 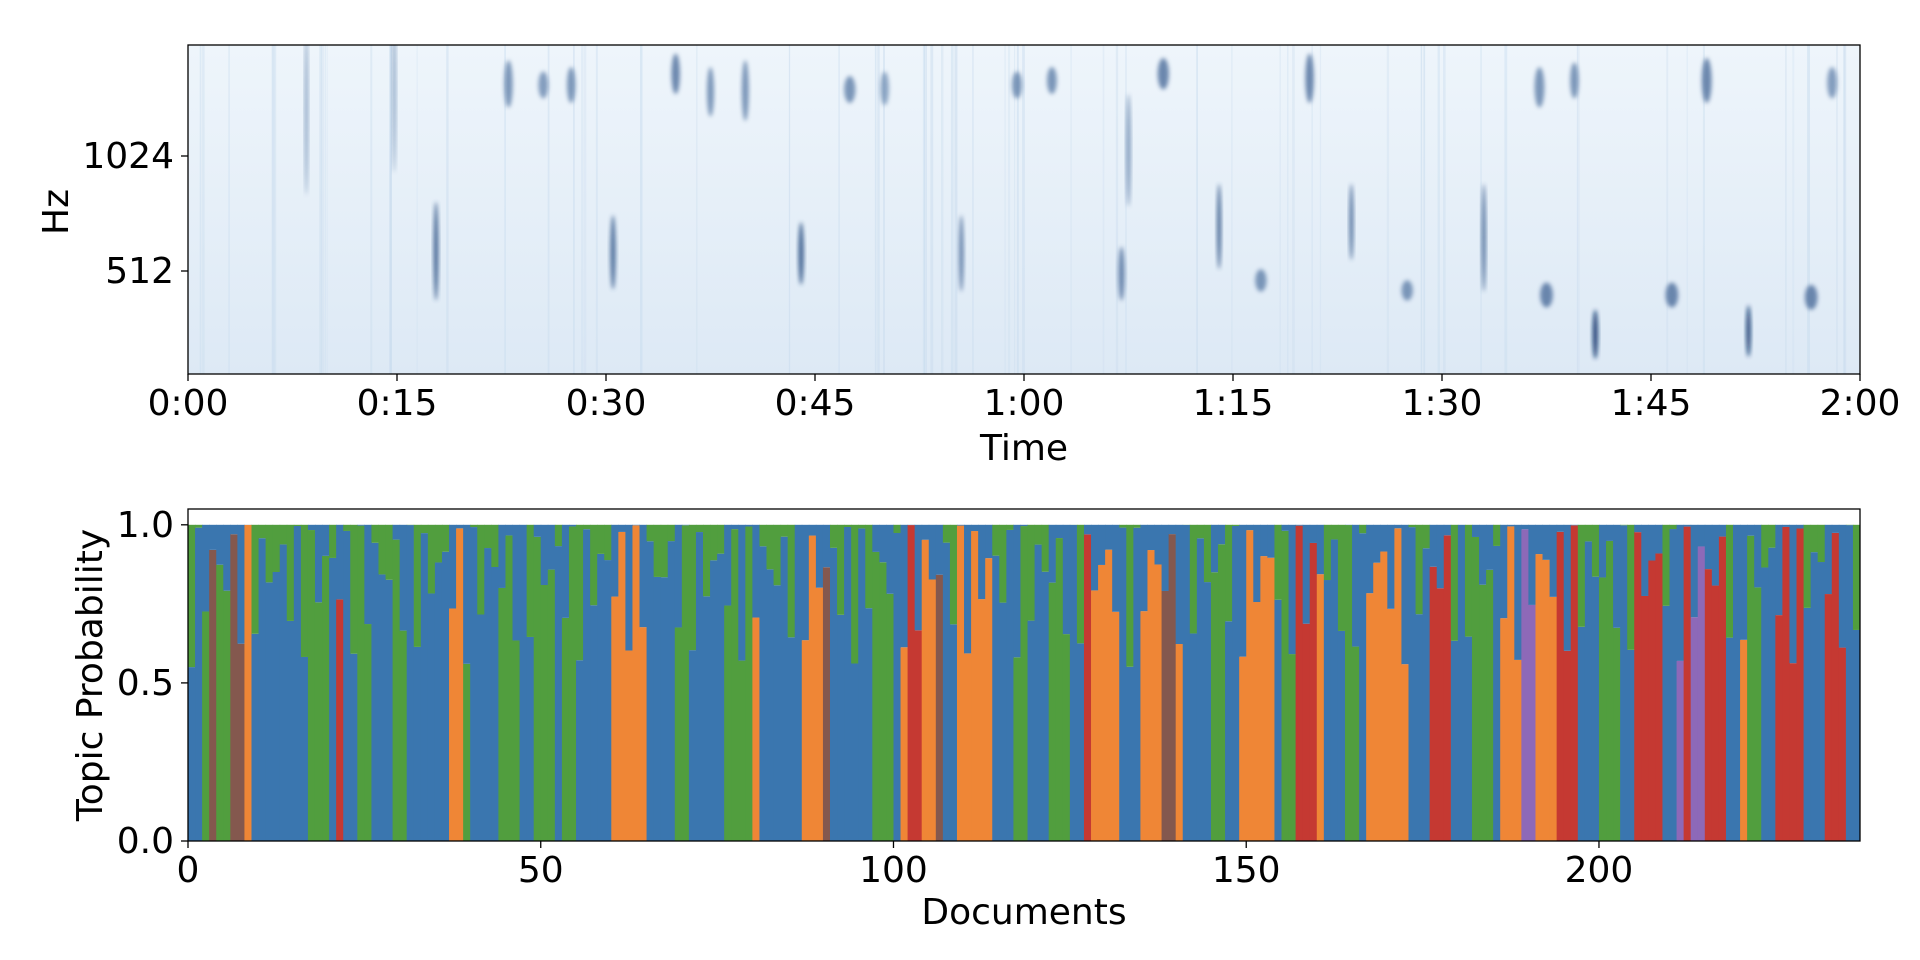 I want to click on topic-y-label: Topic Probability, so click(x=90, y=675).